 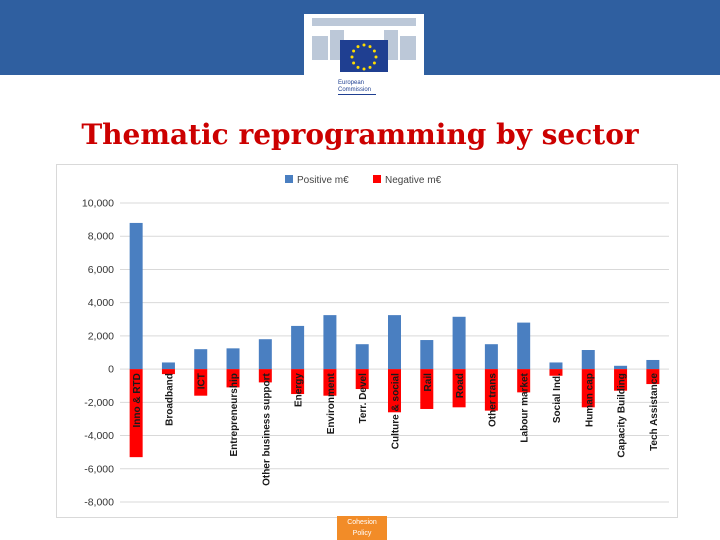 I want to click on legend-swatch-positive, so click(x=289, y=179).